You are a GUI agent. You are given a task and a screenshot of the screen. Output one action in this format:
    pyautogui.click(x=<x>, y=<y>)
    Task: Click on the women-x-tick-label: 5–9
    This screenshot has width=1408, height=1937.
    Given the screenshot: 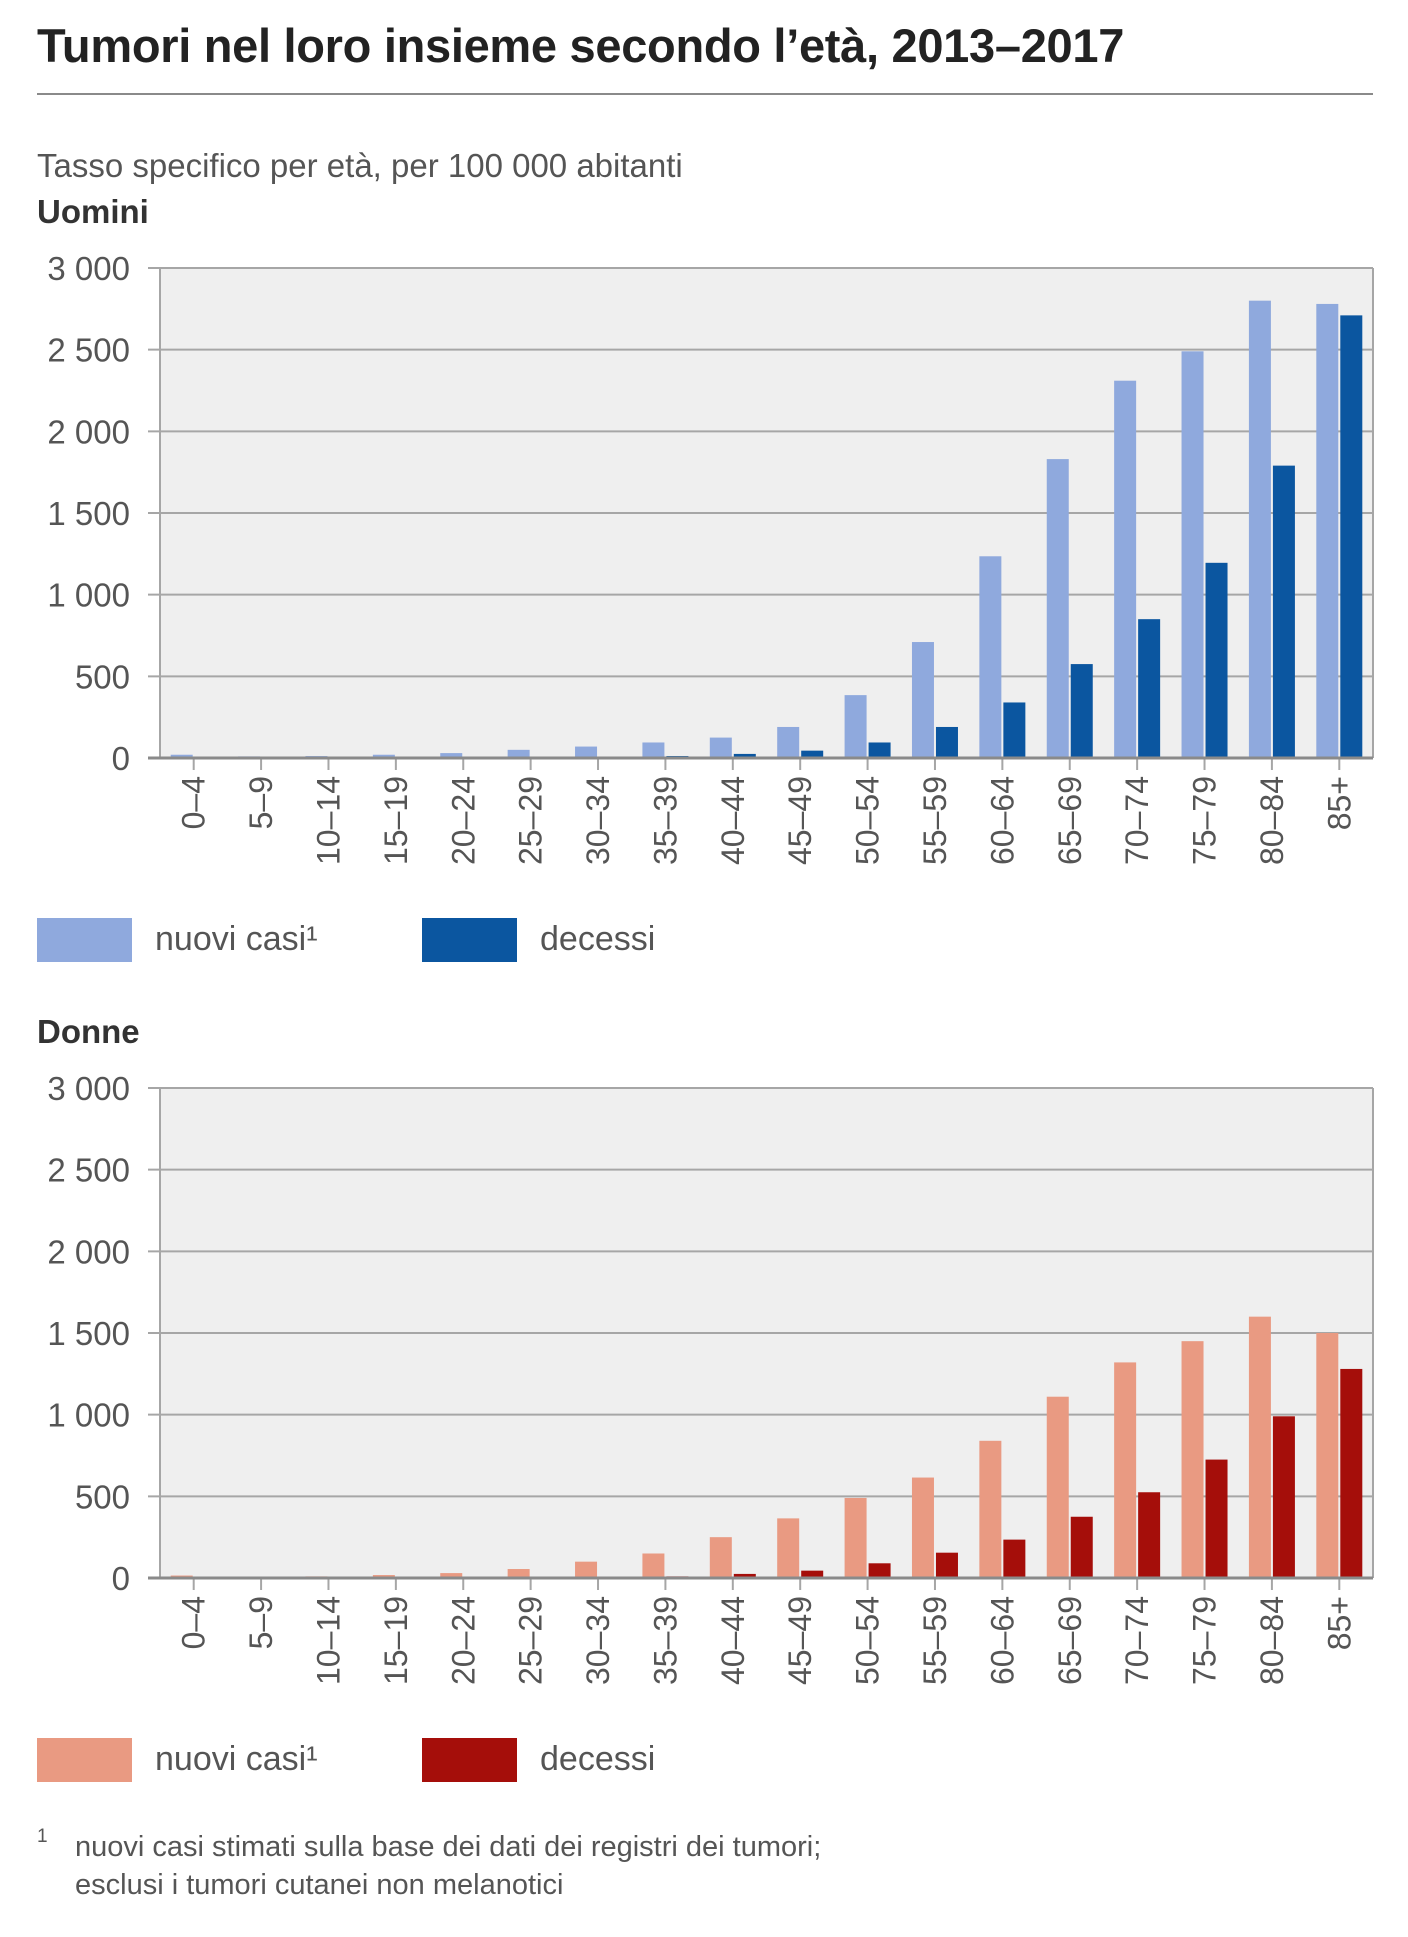 What is the action you would take?
    pyautogui.click(x=261, y=1622)
    